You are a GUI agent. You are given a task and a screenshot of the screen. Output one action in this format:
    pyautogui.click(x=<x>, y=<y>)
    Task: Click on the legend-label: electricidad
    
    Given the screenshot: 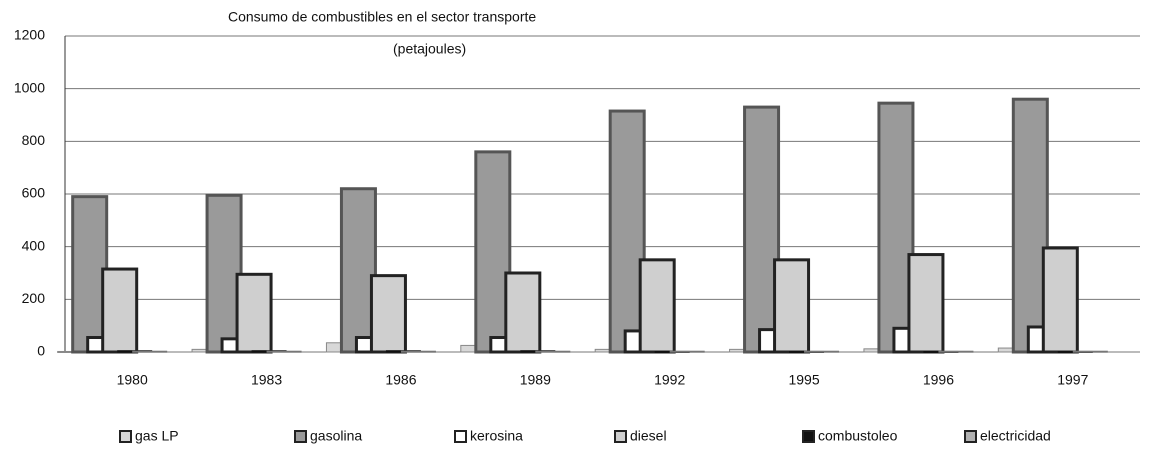 What is the action you would take?
    pyautogui.click(x=1015, y=436)
    